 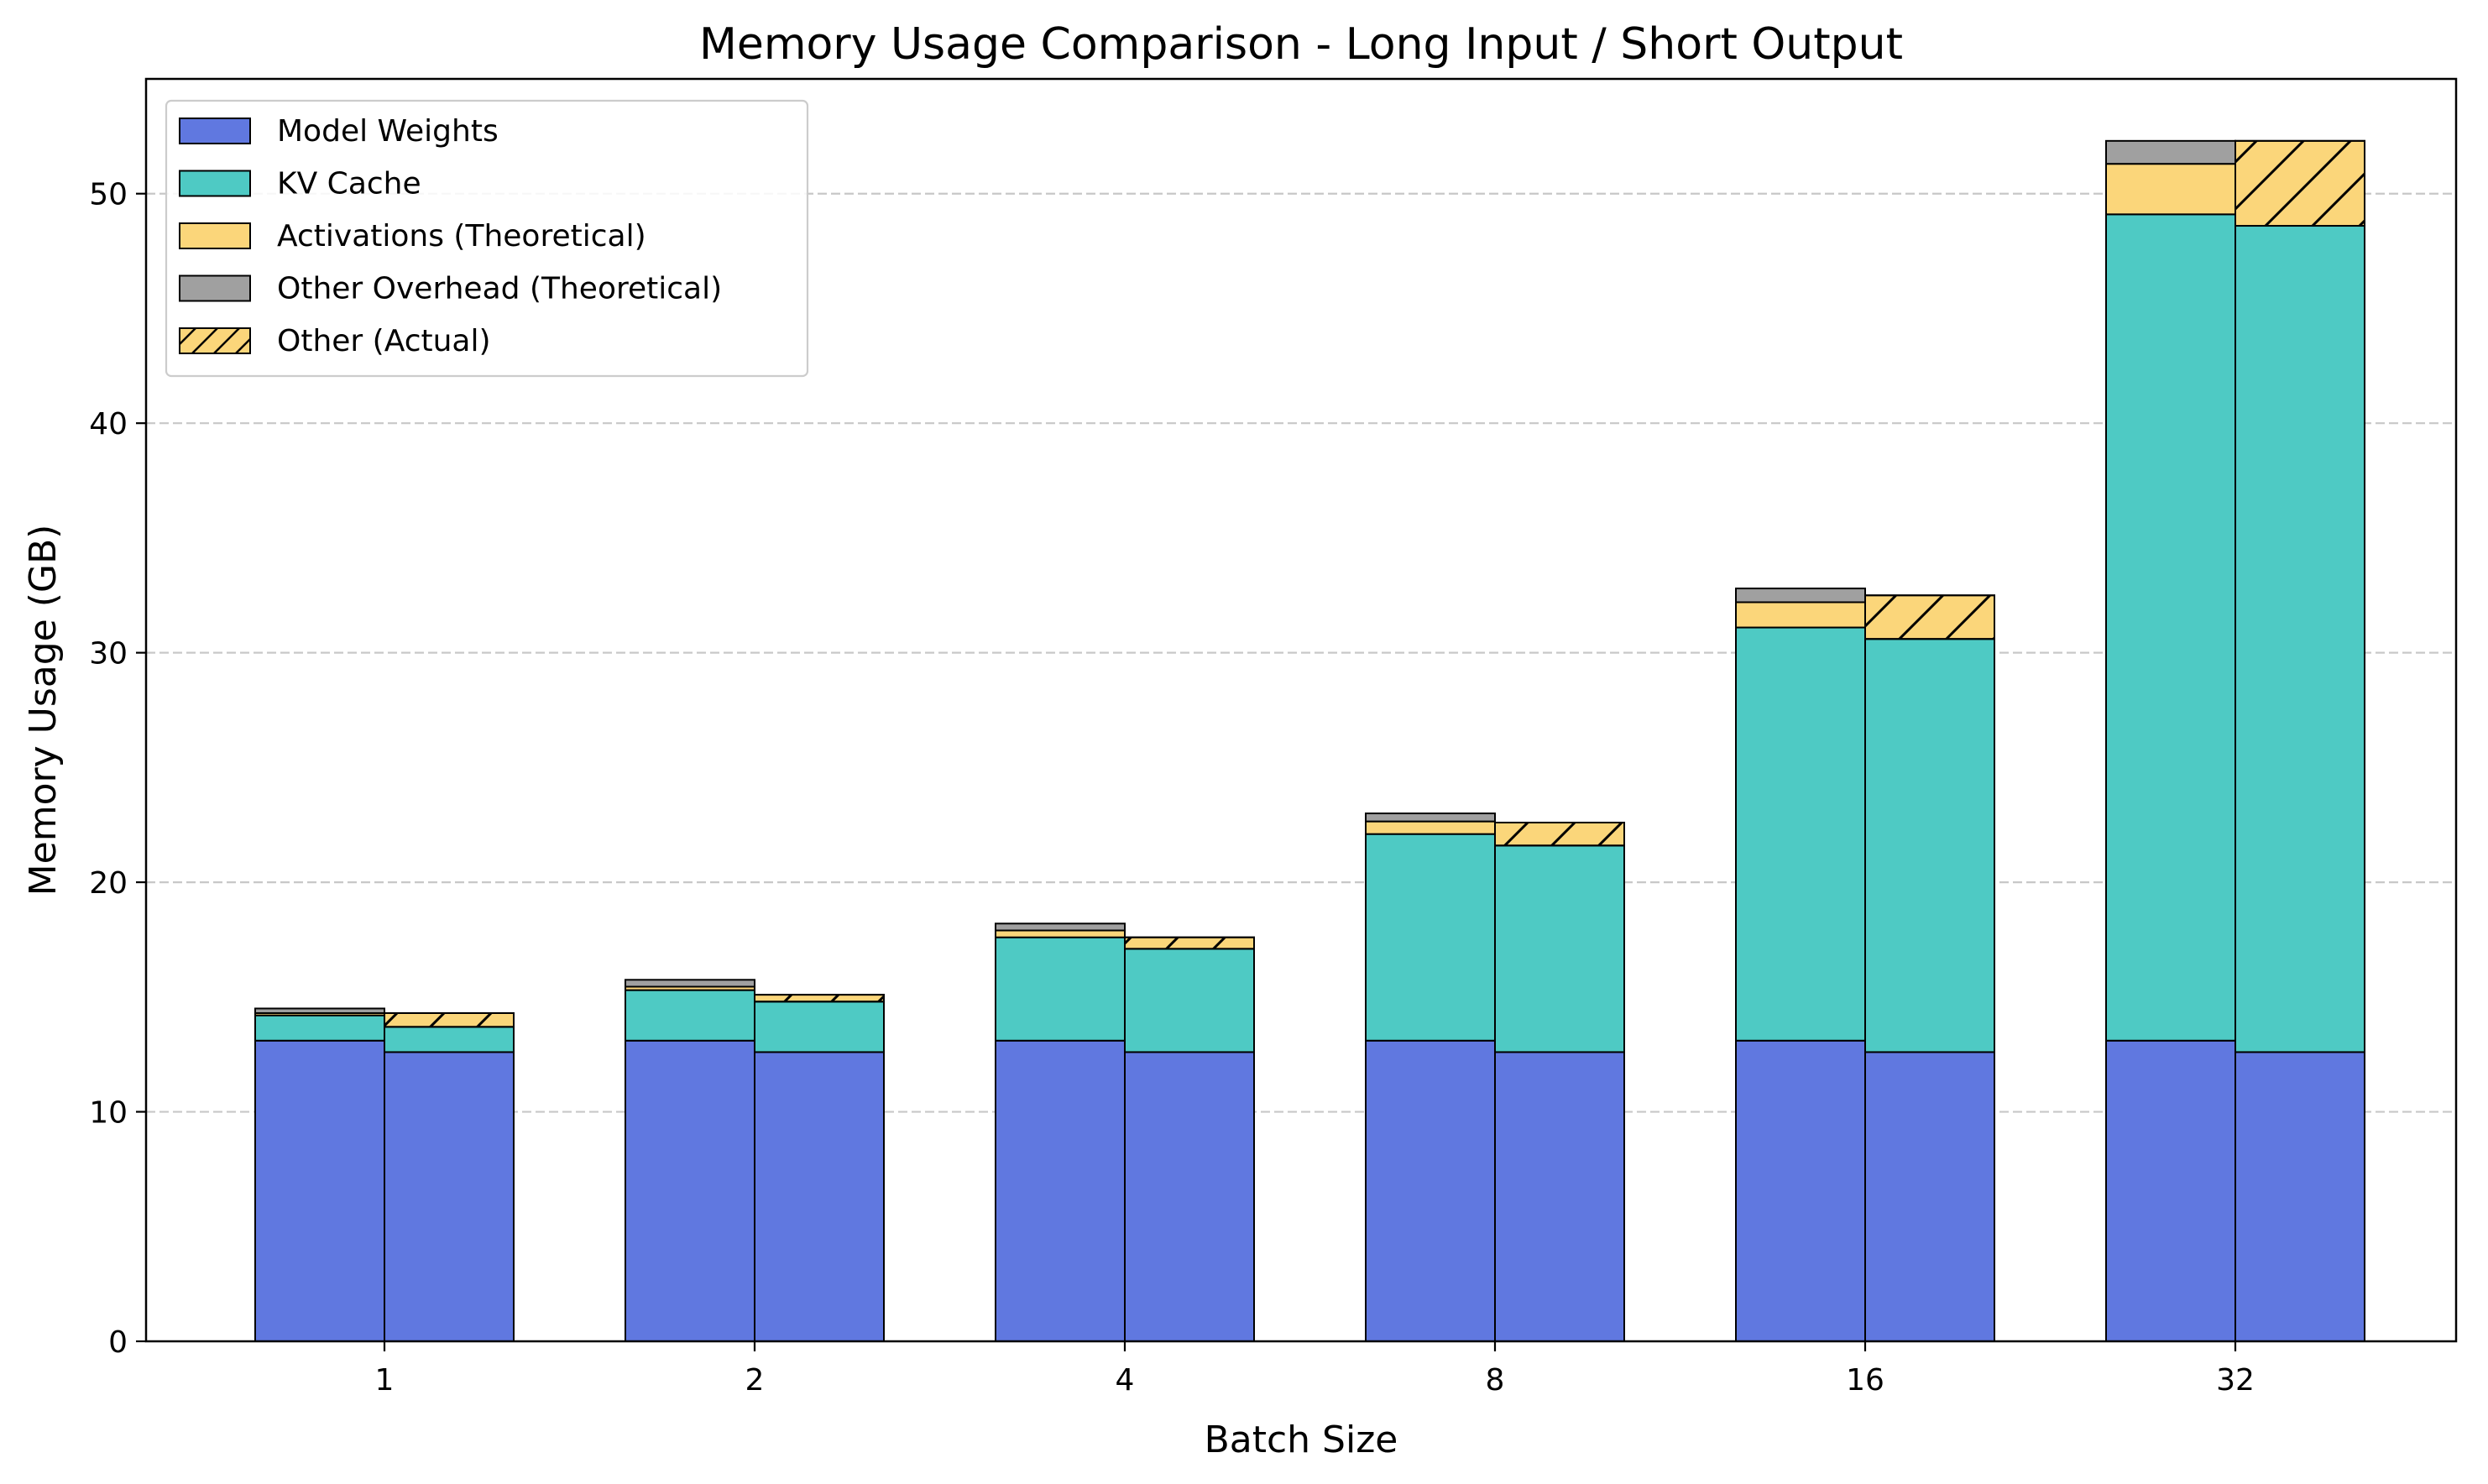 What do you see at coordinates (384, 341) in the screenshot?
I see `legend-label: Other (Actual)` at bounding box center [384, 341].